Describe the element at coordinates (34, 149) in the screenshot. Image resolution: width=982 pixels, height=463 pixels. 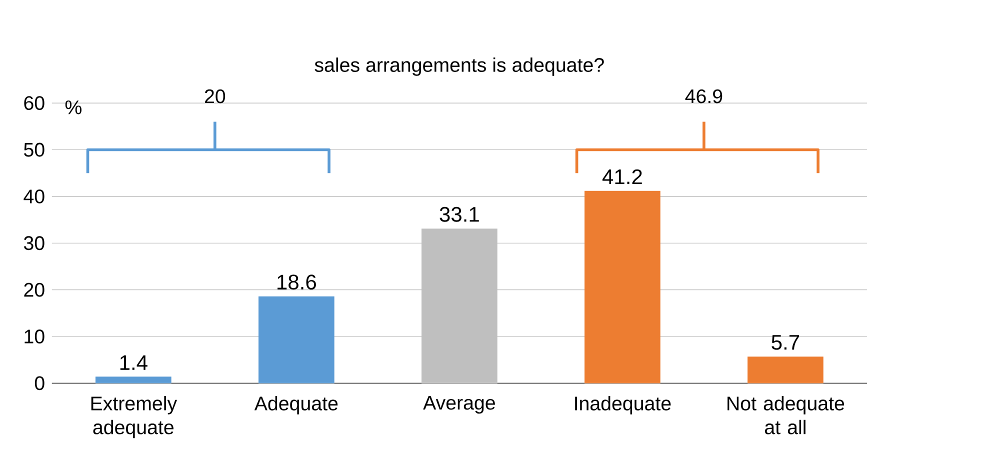
I see `y-tick-label: 50` at that location.